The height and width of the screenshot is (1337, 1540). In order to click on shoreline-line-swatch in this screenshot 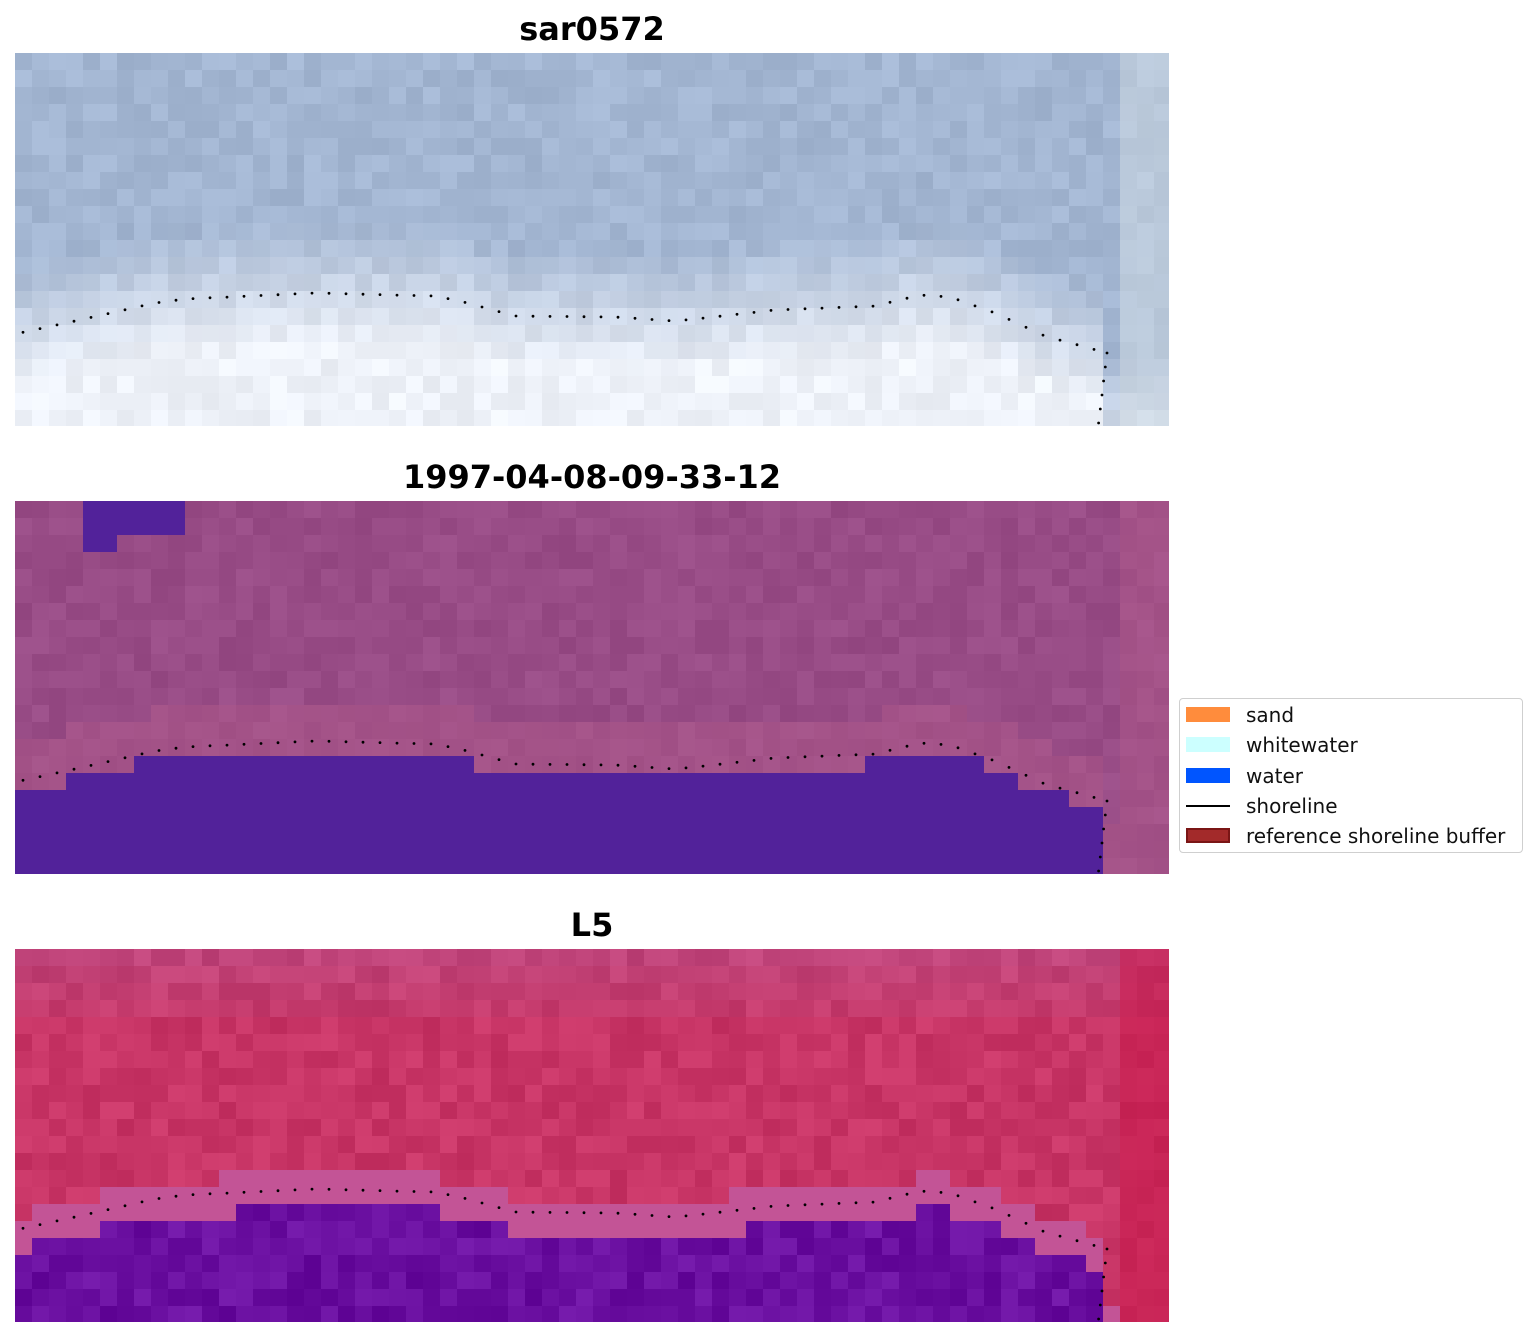, I will do `click(1208, 806)`.